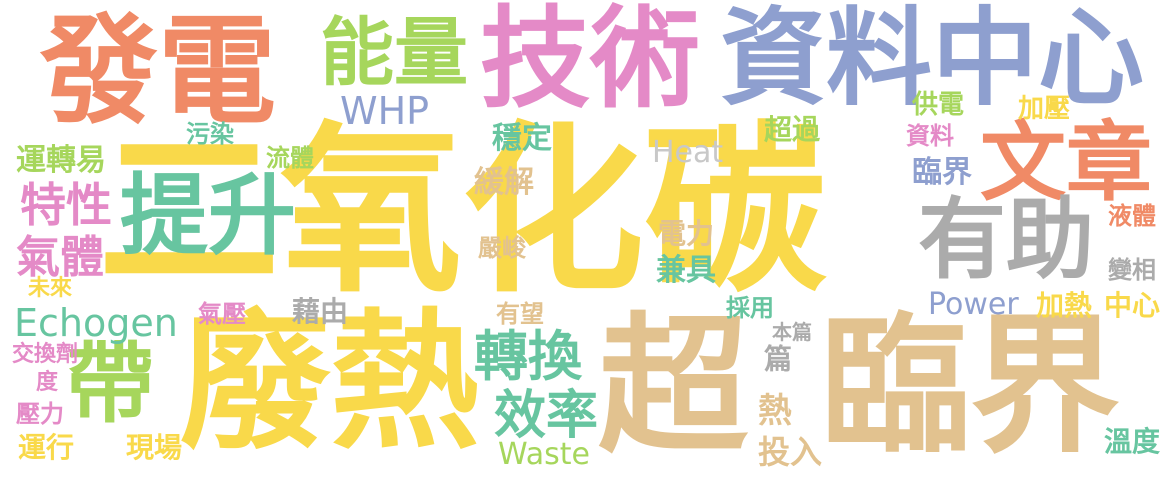 Image resolution: width=1175 pixels, height=482 pixels. What do you see at coordinates (673, 387) in the screenshot?
I see `word-super: 超` at bounding box center [673, 387].